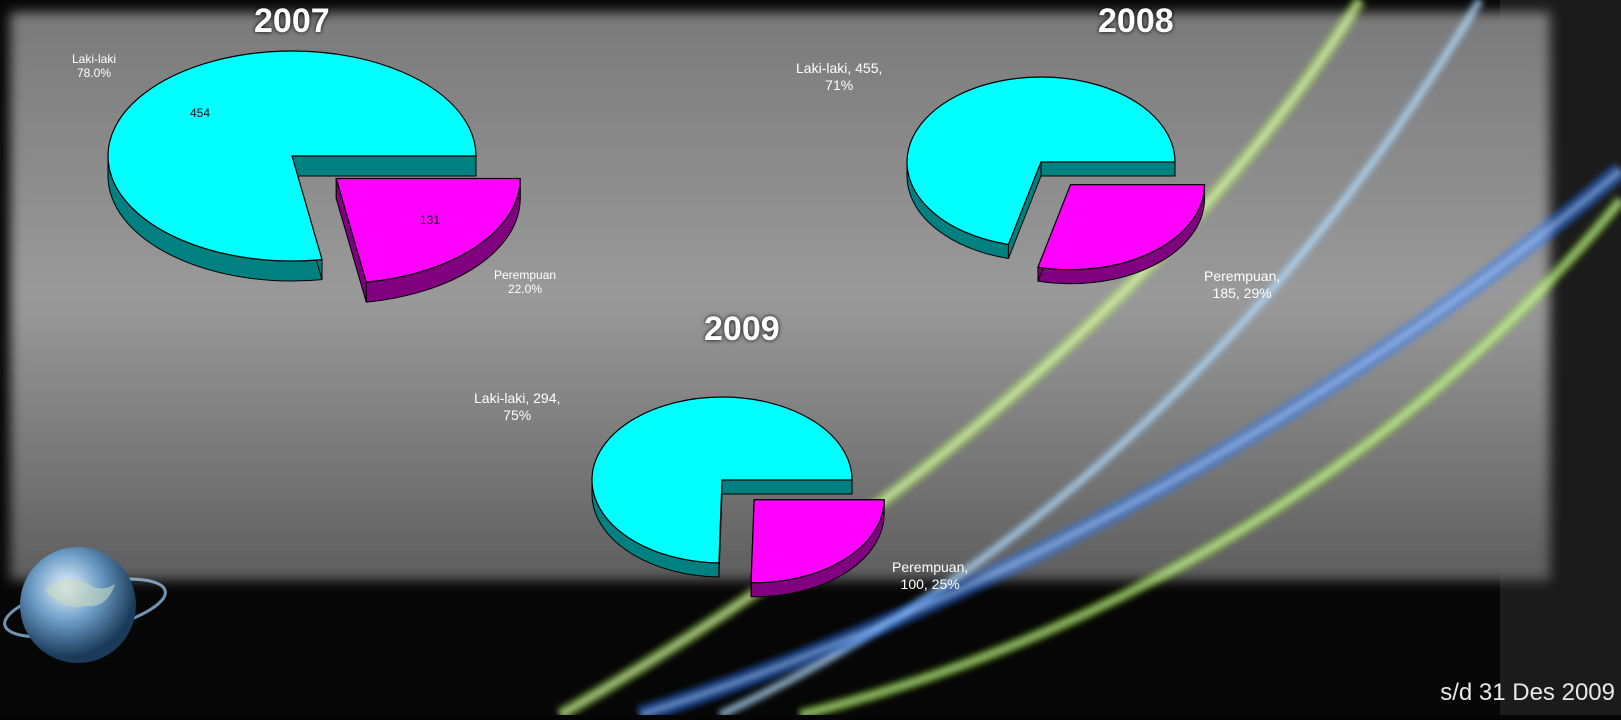 The width and height of the screenshot is (1621, 720). What do you see at coordinates (1121, 227) in the screenshot?
I see `slice-2008-Perempuan` at bounding box center [1121, 227].